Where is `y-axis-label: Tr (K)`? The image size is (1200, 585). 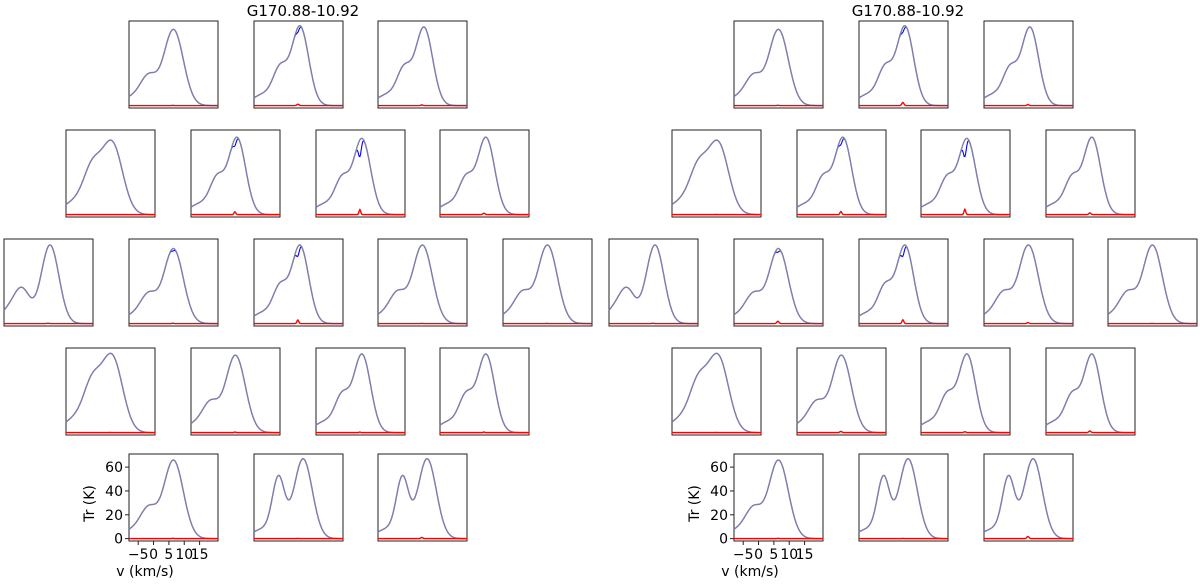
y-axis-label: Tr (K) is located at coordinates (695, 504).